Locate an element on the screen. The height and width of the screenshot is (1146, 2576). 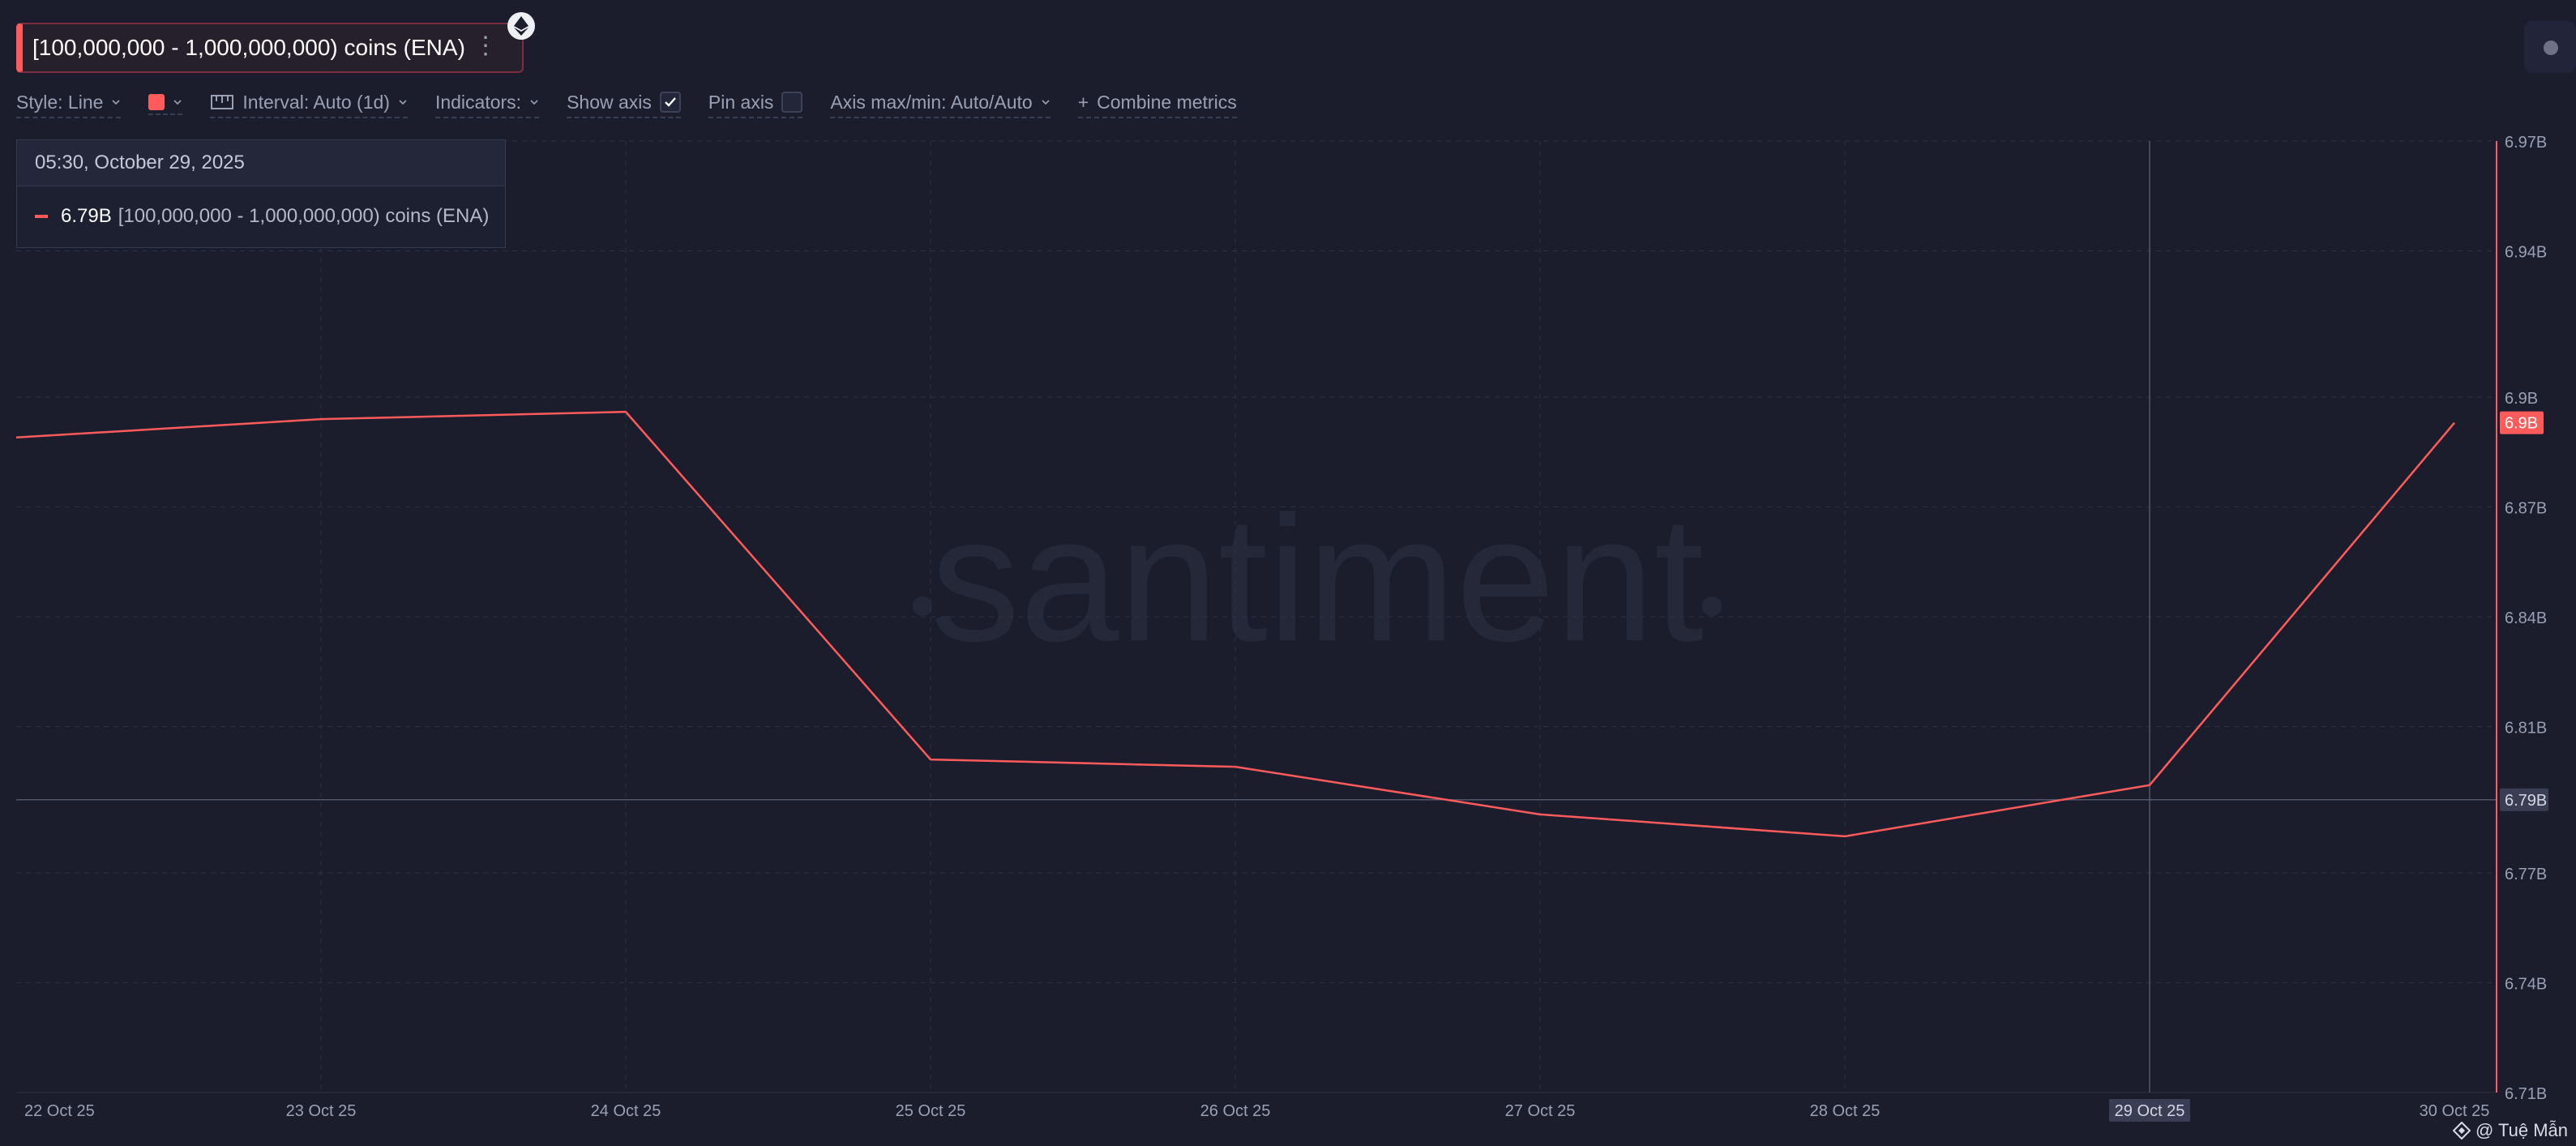
indicators-label: Indicators: is located at coordinates (478, 102).